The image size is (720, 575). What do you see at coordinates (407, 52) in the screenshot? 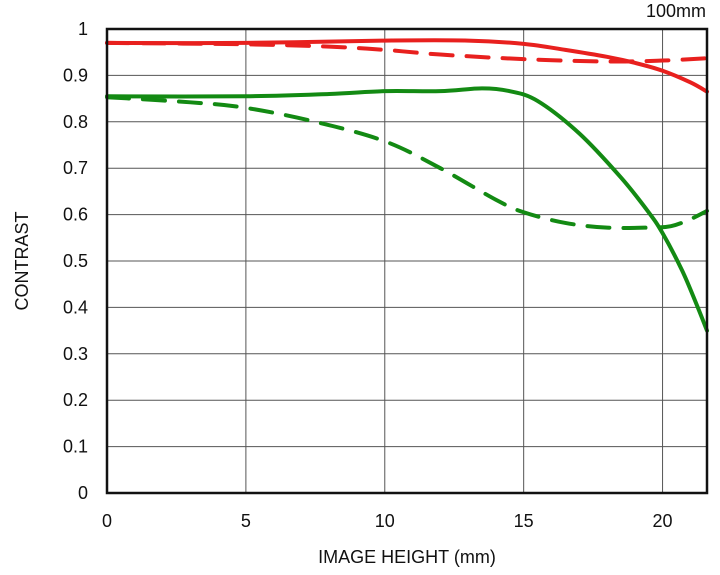
I see `series-line-1-dashed` at bounding box center [407, 52].